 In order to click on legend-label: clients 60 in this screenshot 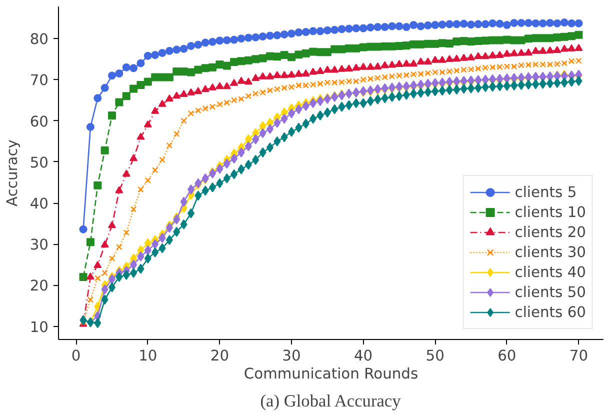, I will do `click(550, 312)`.